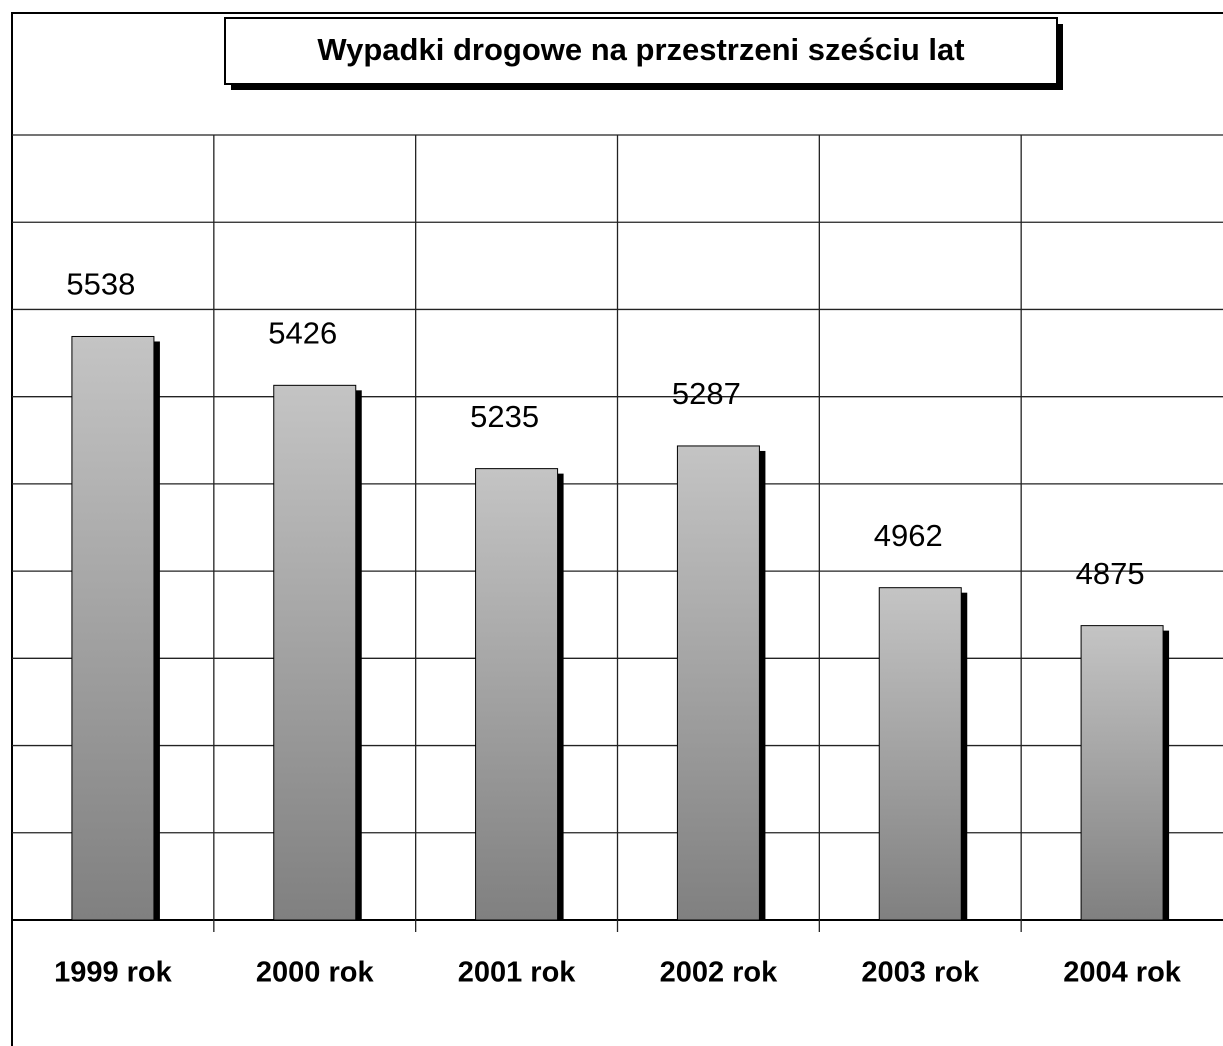 The width and height of the screenshot is (1223, 1046). What do you see at coordinates (517, 973) in the screenshot?
I see `x-tick-label: 2001 rok` at bounding box center [517, 973].